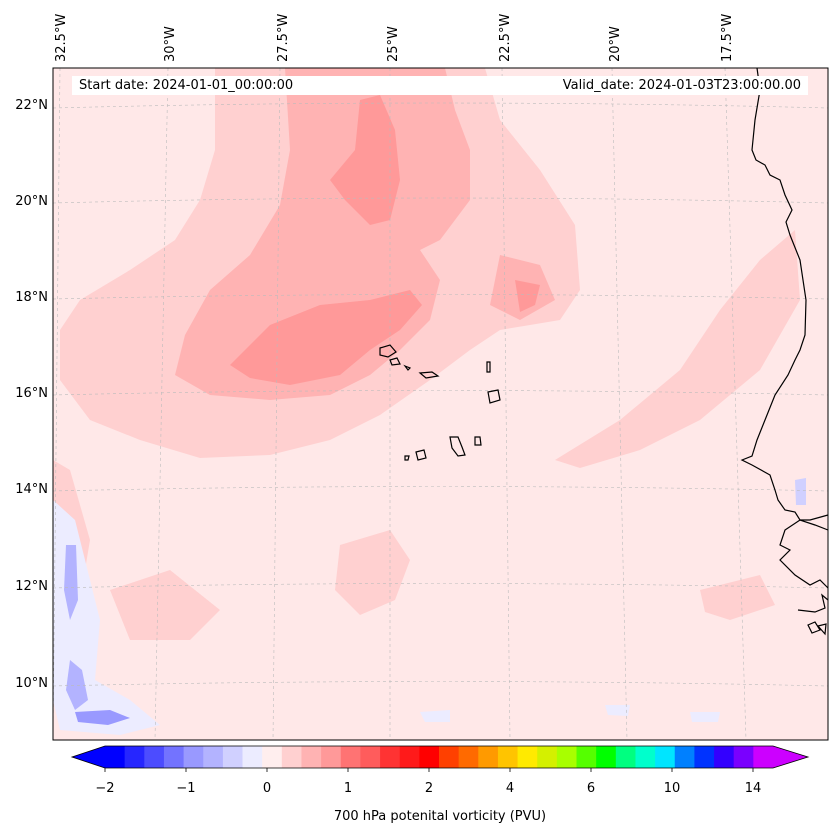 This screenshot has width=837, height=836. What do you see at coordinates (784, 294) in the screenshot?
I see `africa-coastline` at bounding box center [784, 294].